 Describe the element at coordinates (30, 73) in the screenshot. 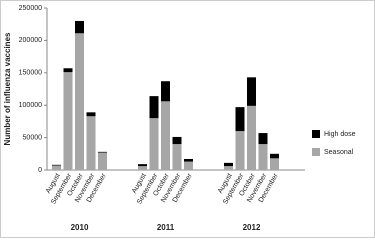

I see `y-tick-label: 150000` at that location.